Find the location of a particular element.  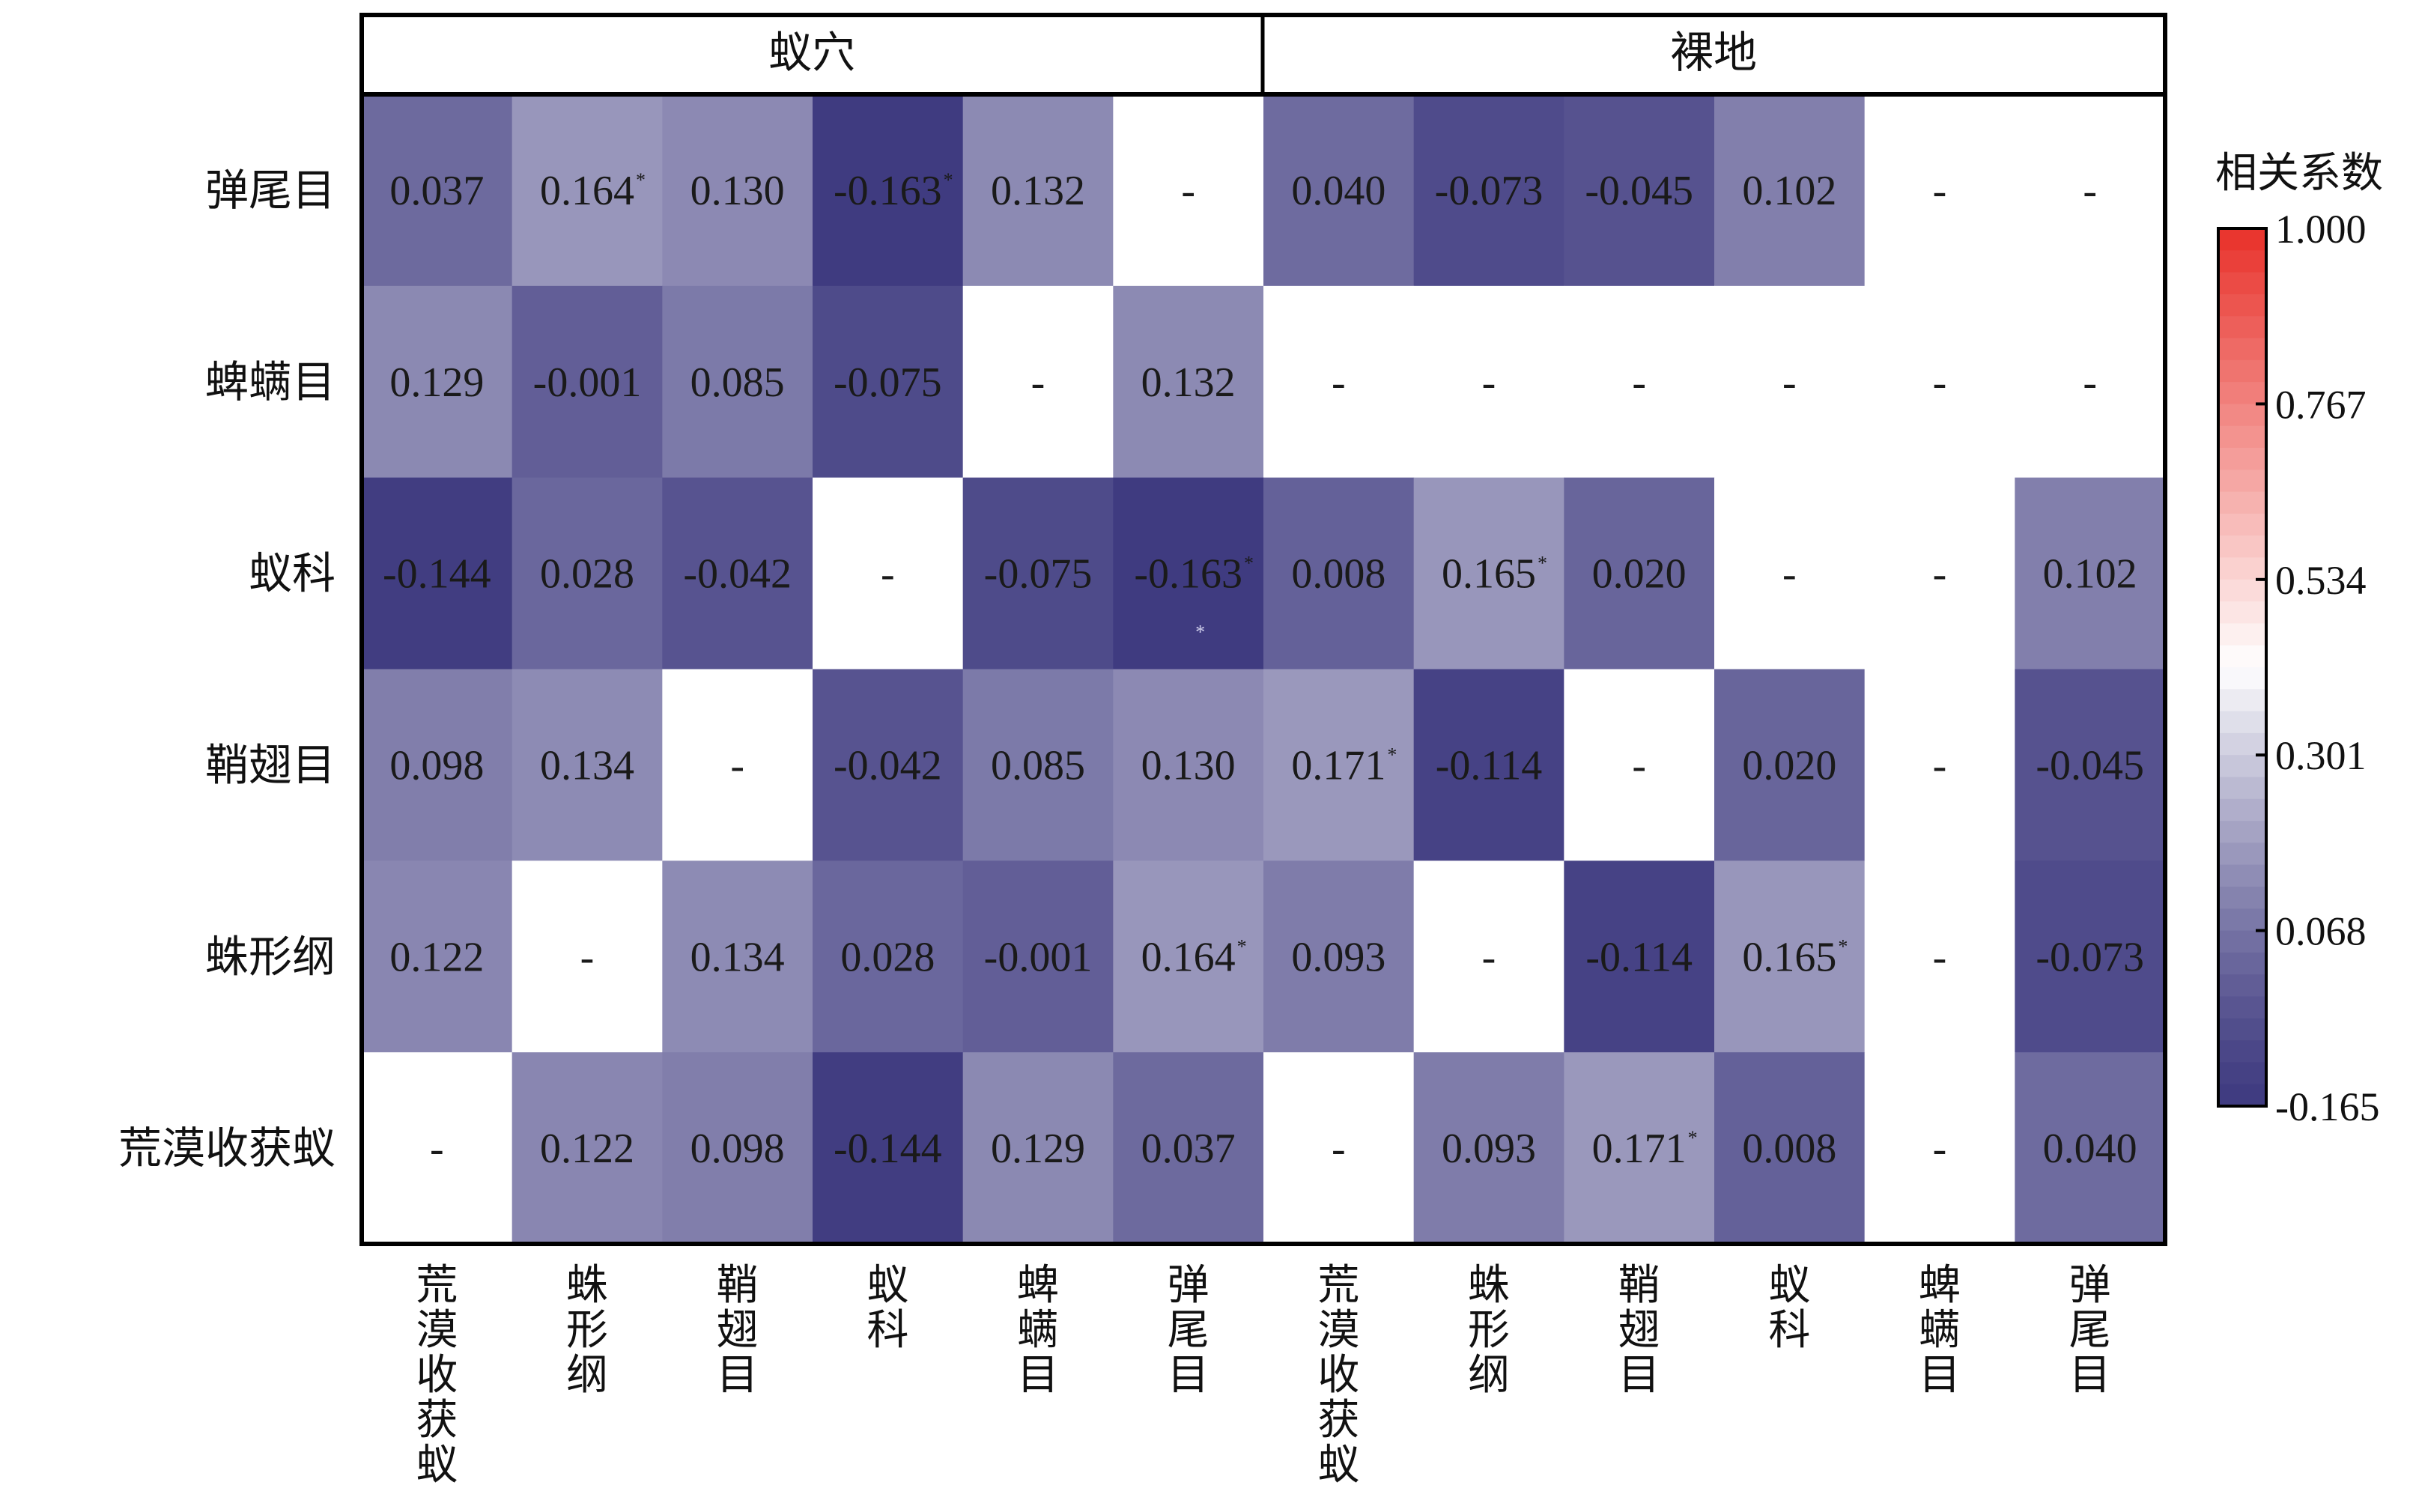

colorbar-frame is located at coordinates (2242, 667).